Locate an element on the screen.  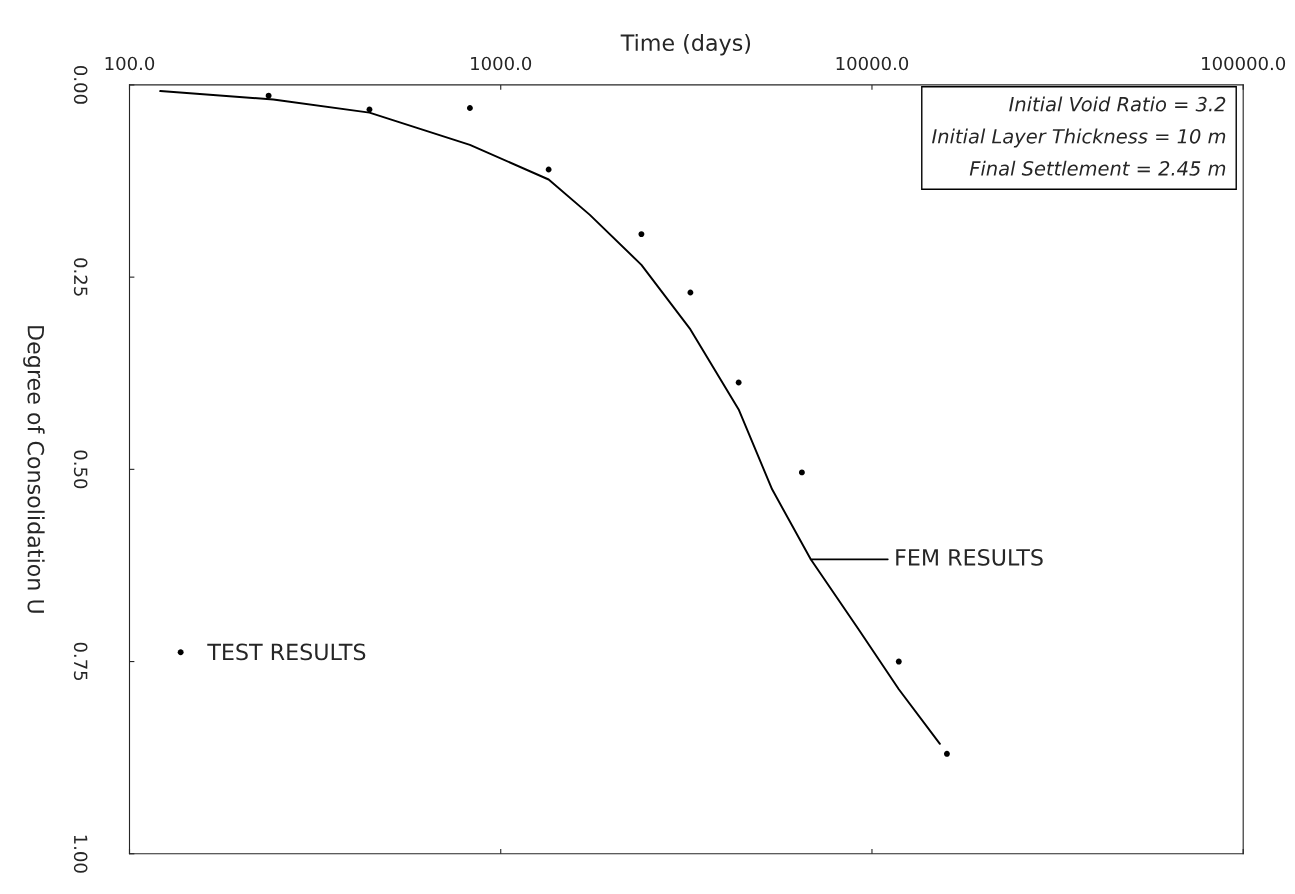
annotation: Initial Layer Thickness = 10 m is located at coordinates (1079, 138).